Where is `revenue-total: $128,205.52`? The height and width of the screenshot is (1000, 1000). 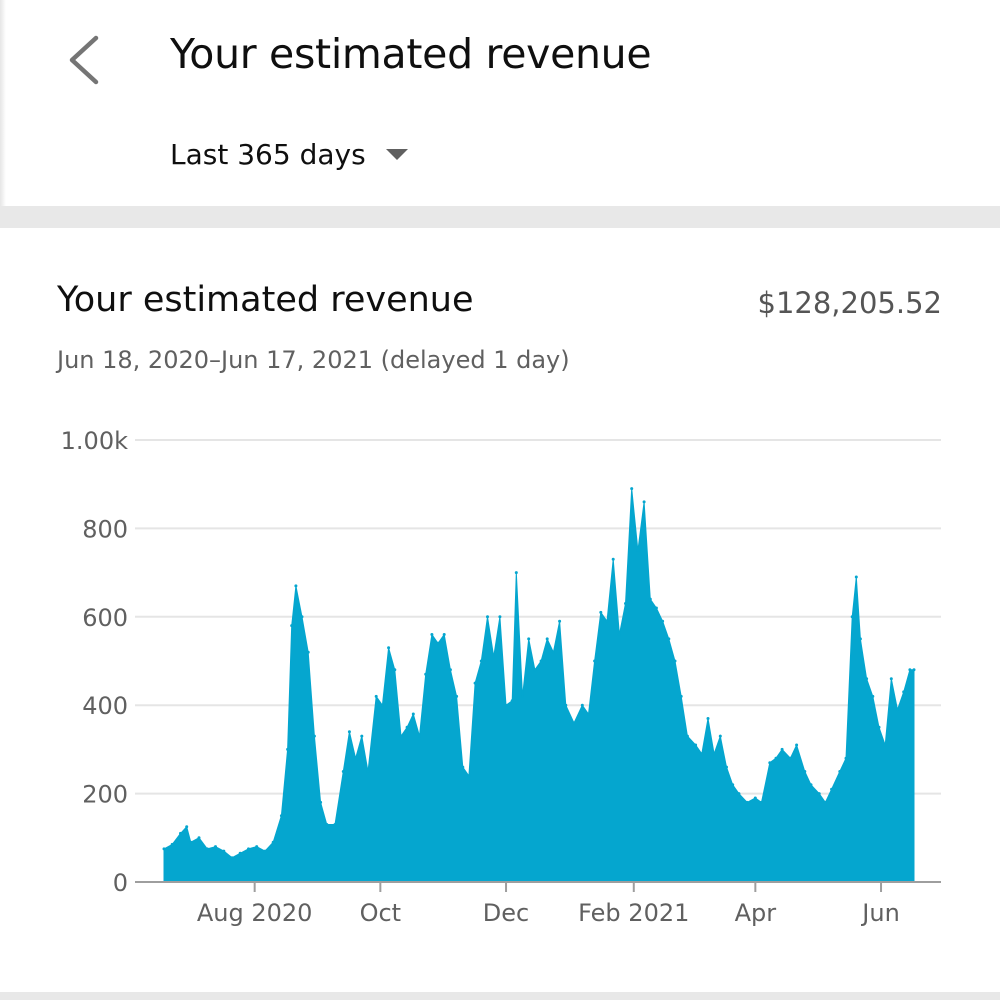 revenue-total: $128,205.52 is located at coordinates (850, 303).